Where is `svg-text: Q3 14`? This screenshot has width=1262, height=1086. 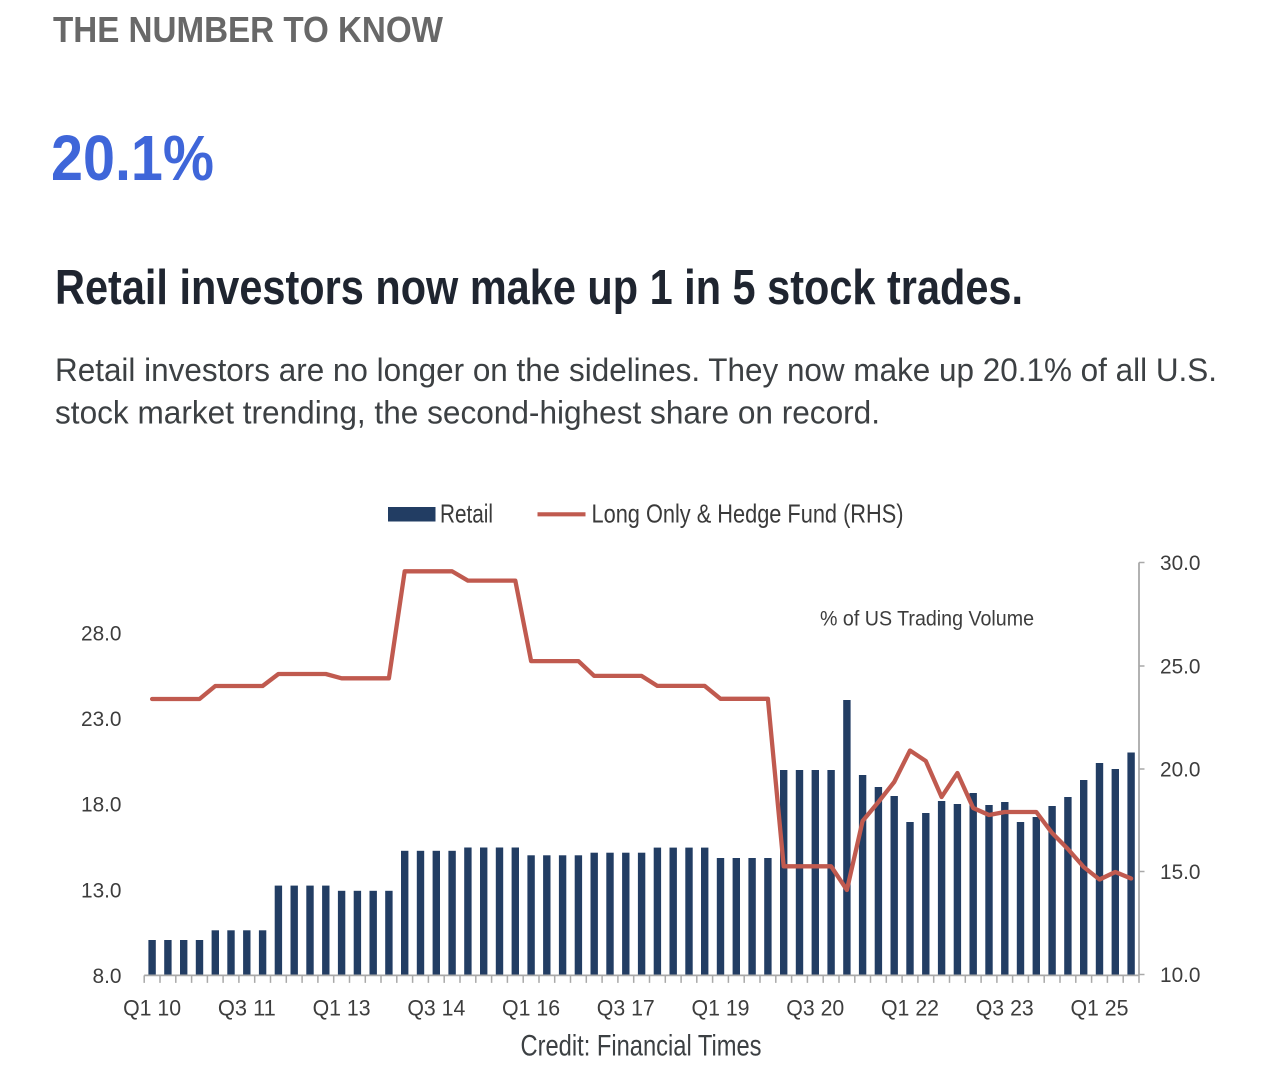 svg-text: Q3 14 is located at coordinates (436, 1008).